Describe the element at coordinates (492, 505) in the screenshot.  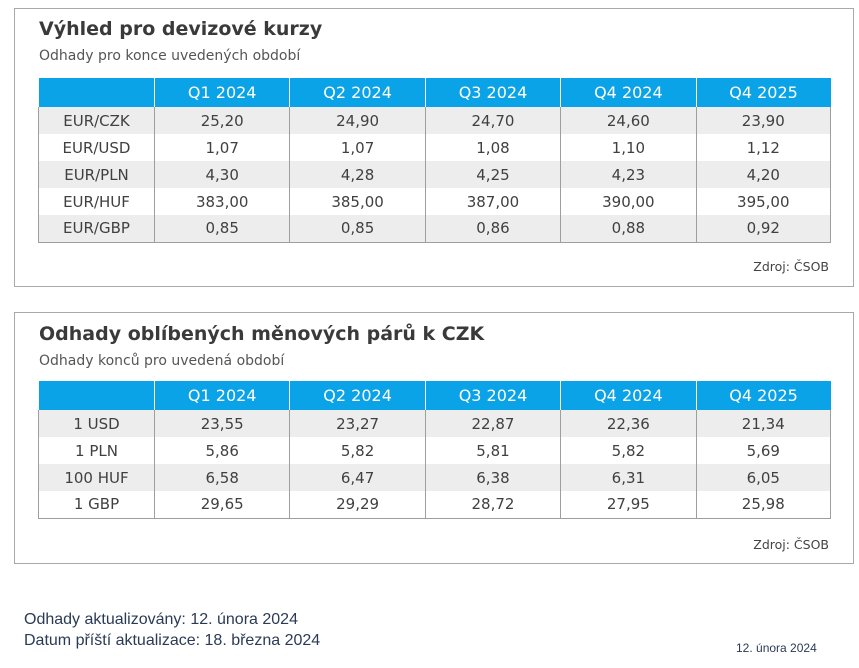
I see `value-cell: 28,72` at that location.